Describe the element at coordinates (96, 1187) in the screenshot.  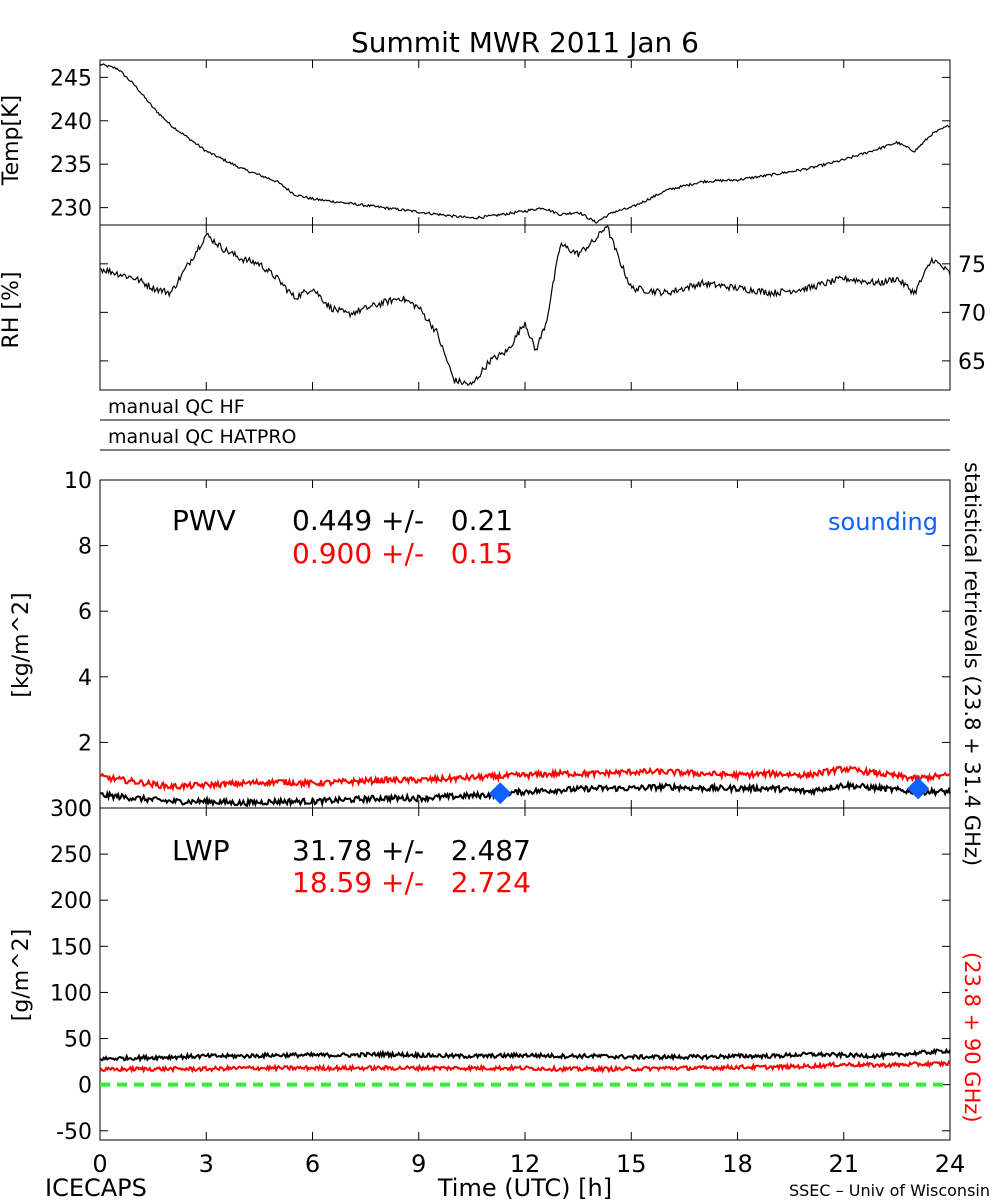
I see `footer-left: ICECAPS` at that location.